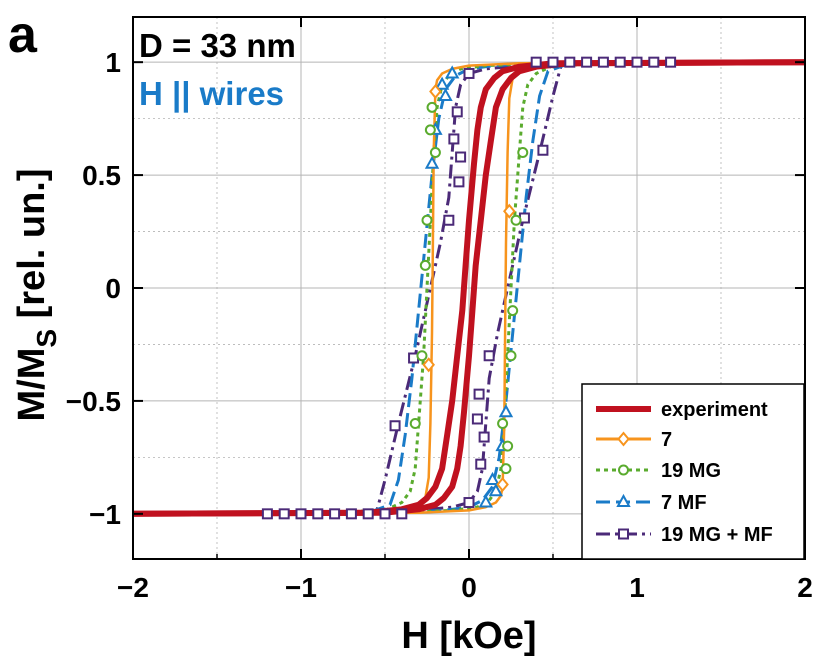 This screenshot has width=830, height=666. I want to click on y-axis-label: M/MS [rel. un.], so click(36, 294).